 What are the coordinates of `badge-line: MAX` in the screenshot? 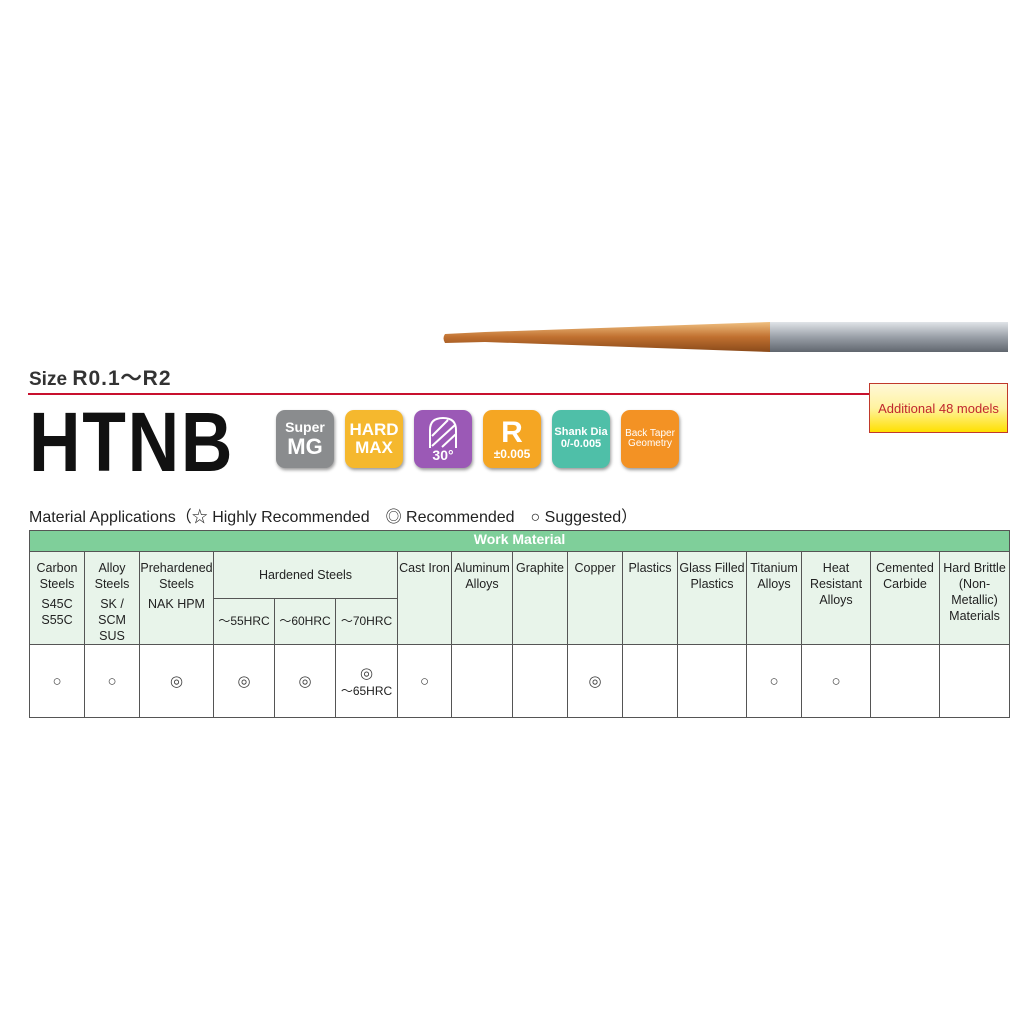 It's located at (374, 447).